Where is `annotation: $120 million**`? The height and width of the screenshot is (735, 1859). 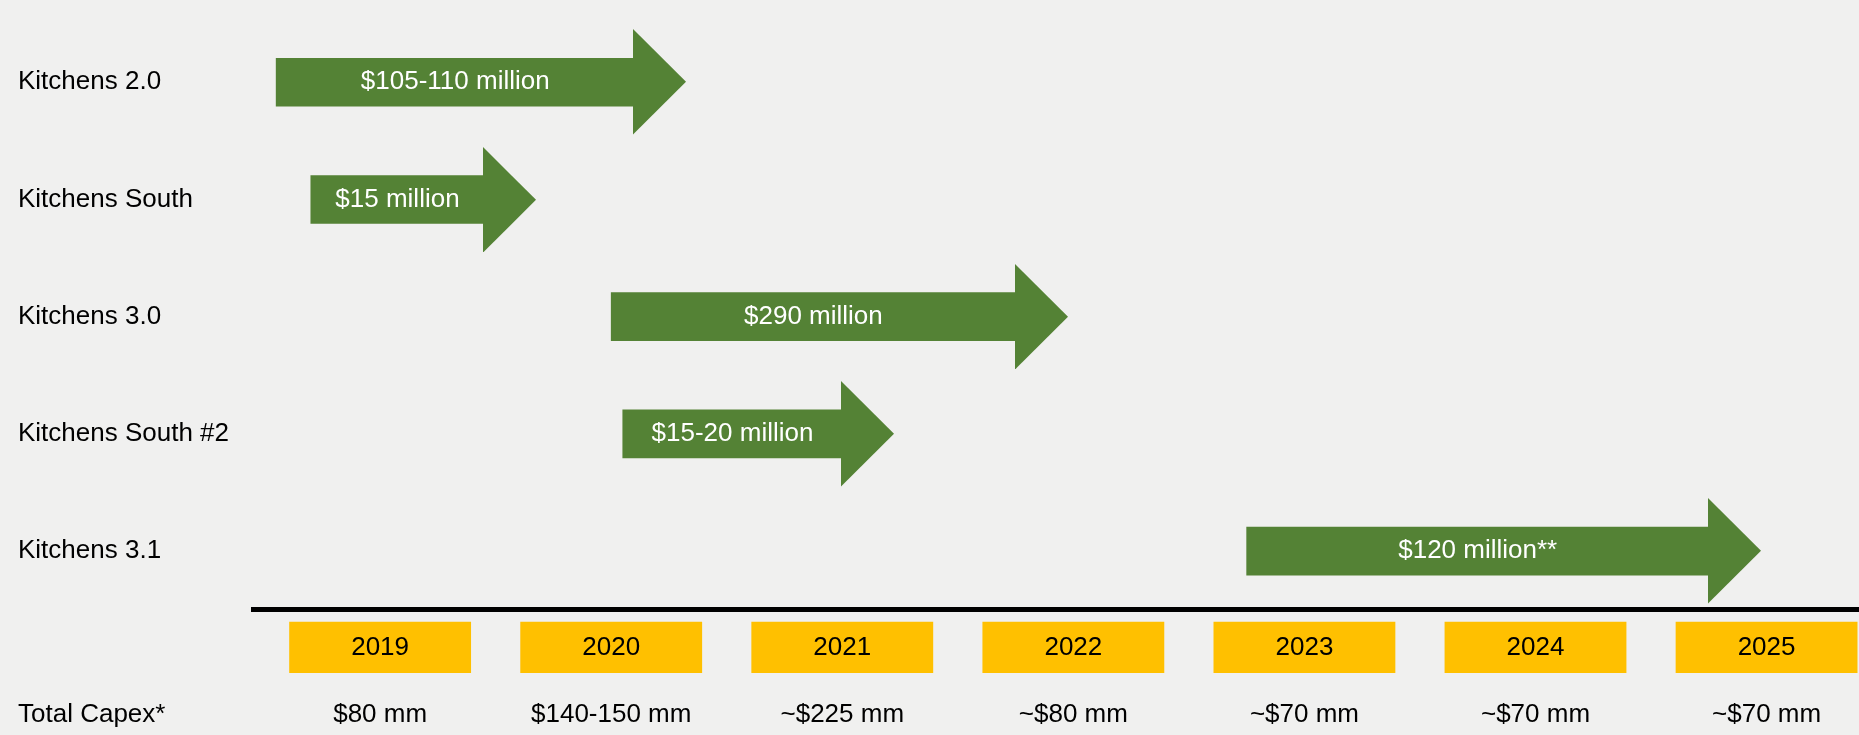 annotation: $120 million** is located at coordinates (1478, 549).